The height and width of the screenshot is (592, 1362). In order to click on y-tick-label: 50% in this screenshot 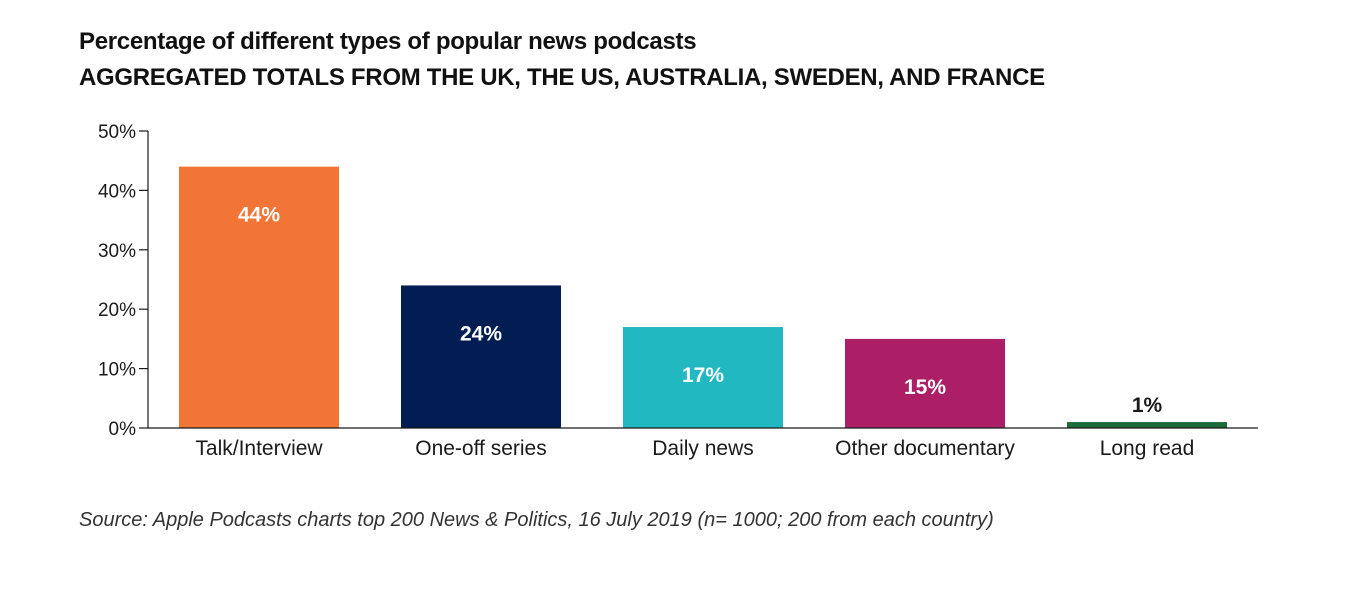, I will do `click(117, 132)`.